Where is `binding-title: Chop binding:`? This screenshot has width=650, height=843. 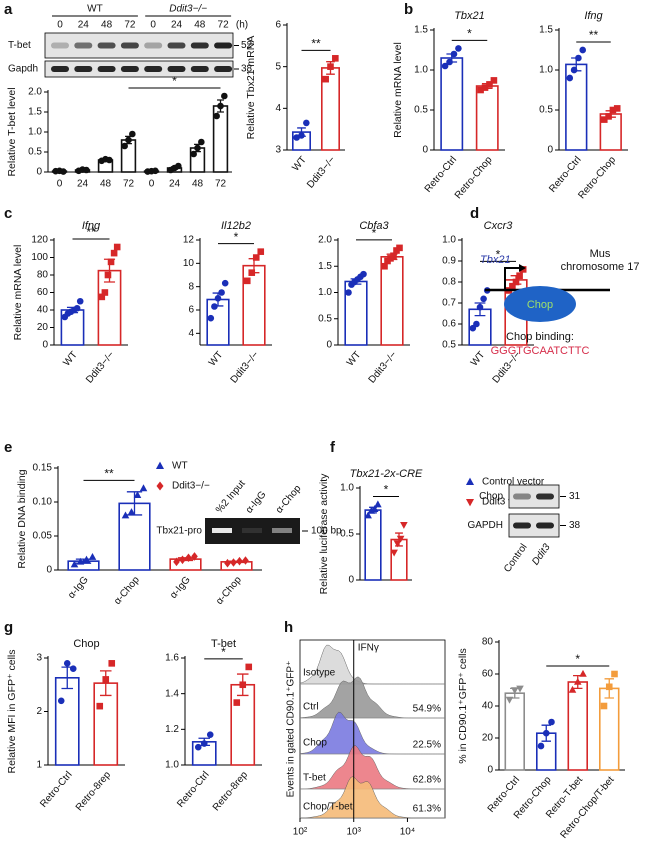 binding-title: Chop binding: is located at coordinates (540, 337).